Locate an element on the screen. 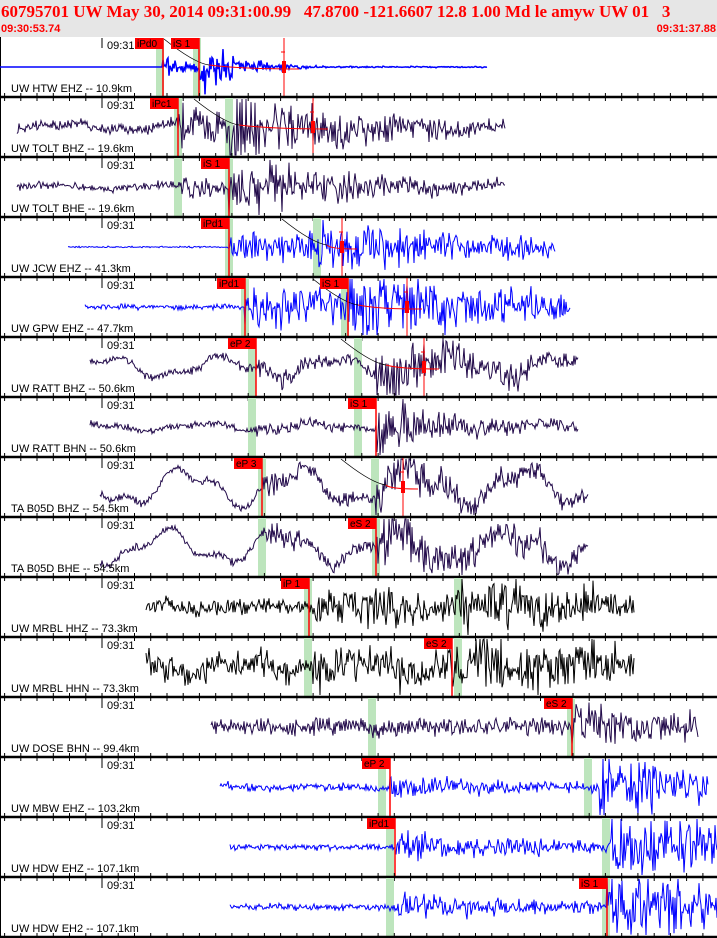  trace-panel: 09:31 eP 2 UW MBW EHZ -- 103.2km is located at coordinates (358, 789).